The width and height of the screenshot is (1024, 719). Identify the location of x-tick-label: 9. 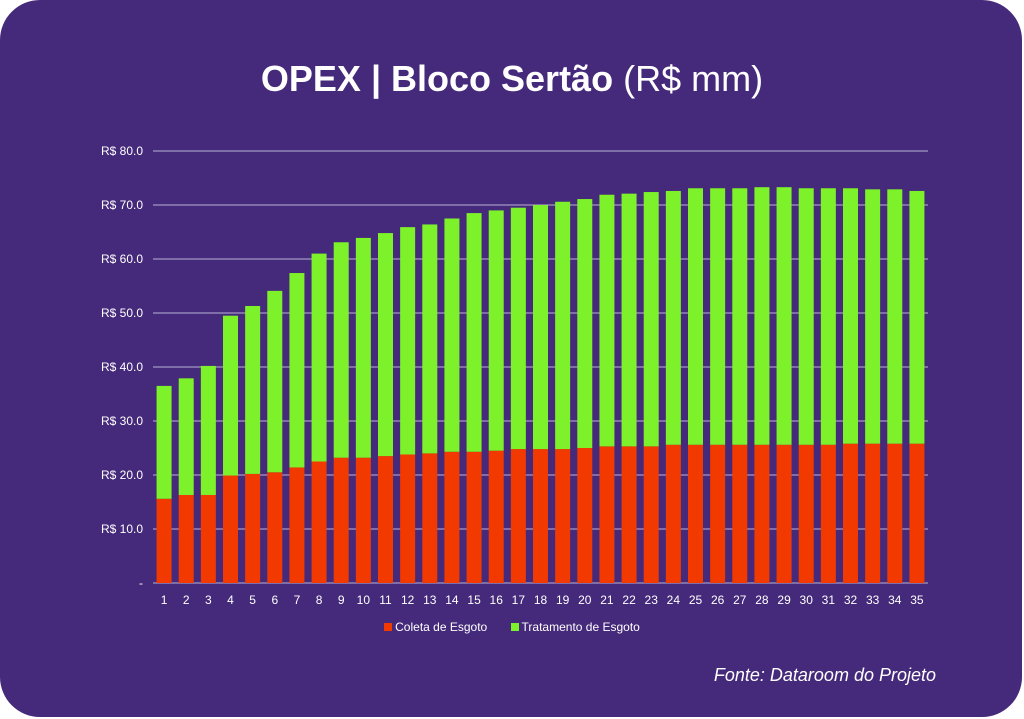
(341, 600).